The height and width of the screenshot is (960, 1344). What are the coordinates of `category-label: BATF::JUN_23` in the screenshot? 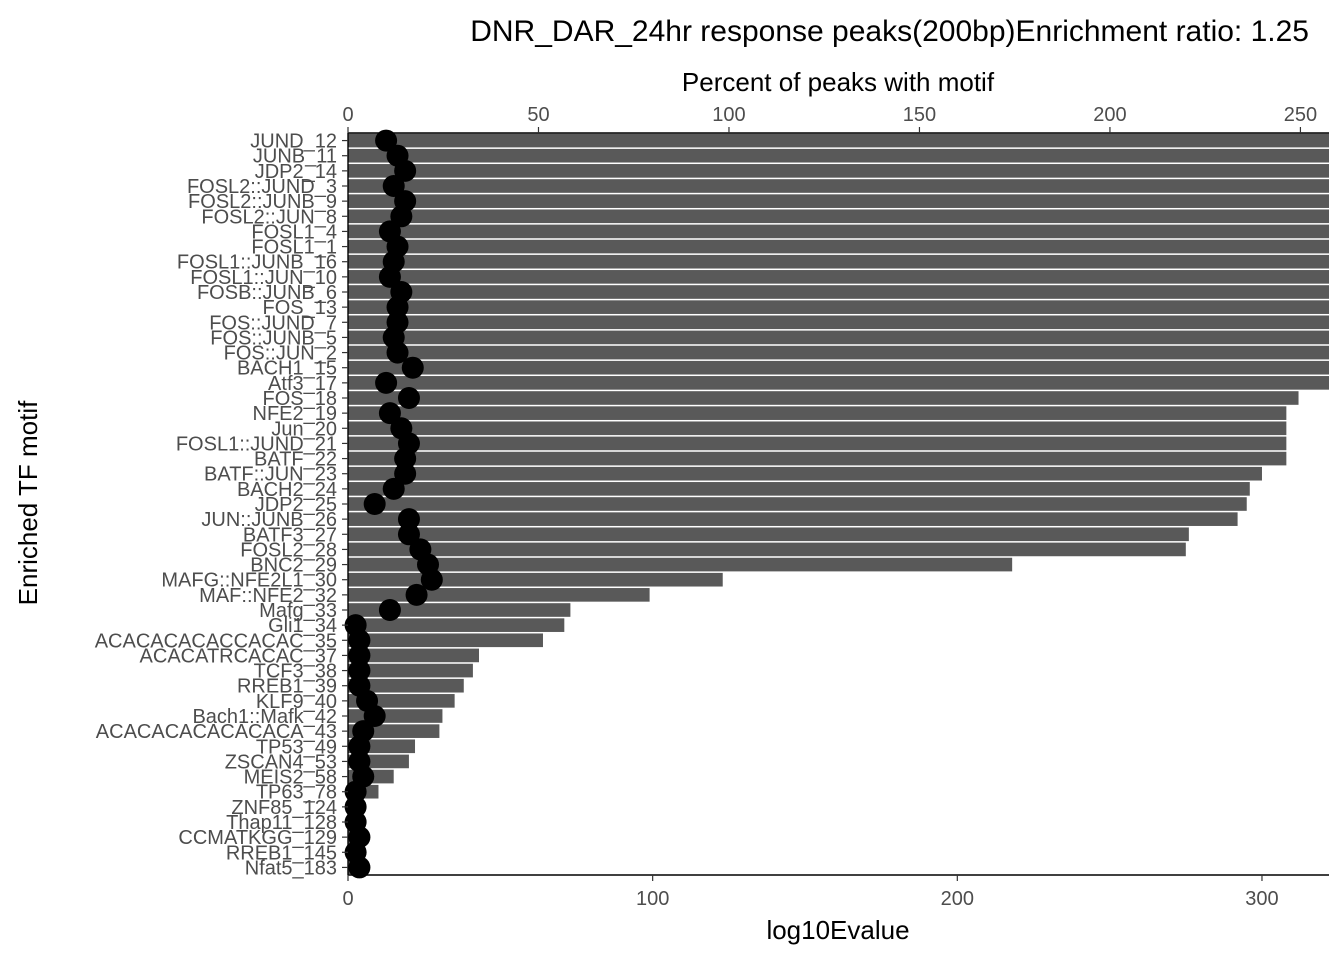 It's located at (270, 475).